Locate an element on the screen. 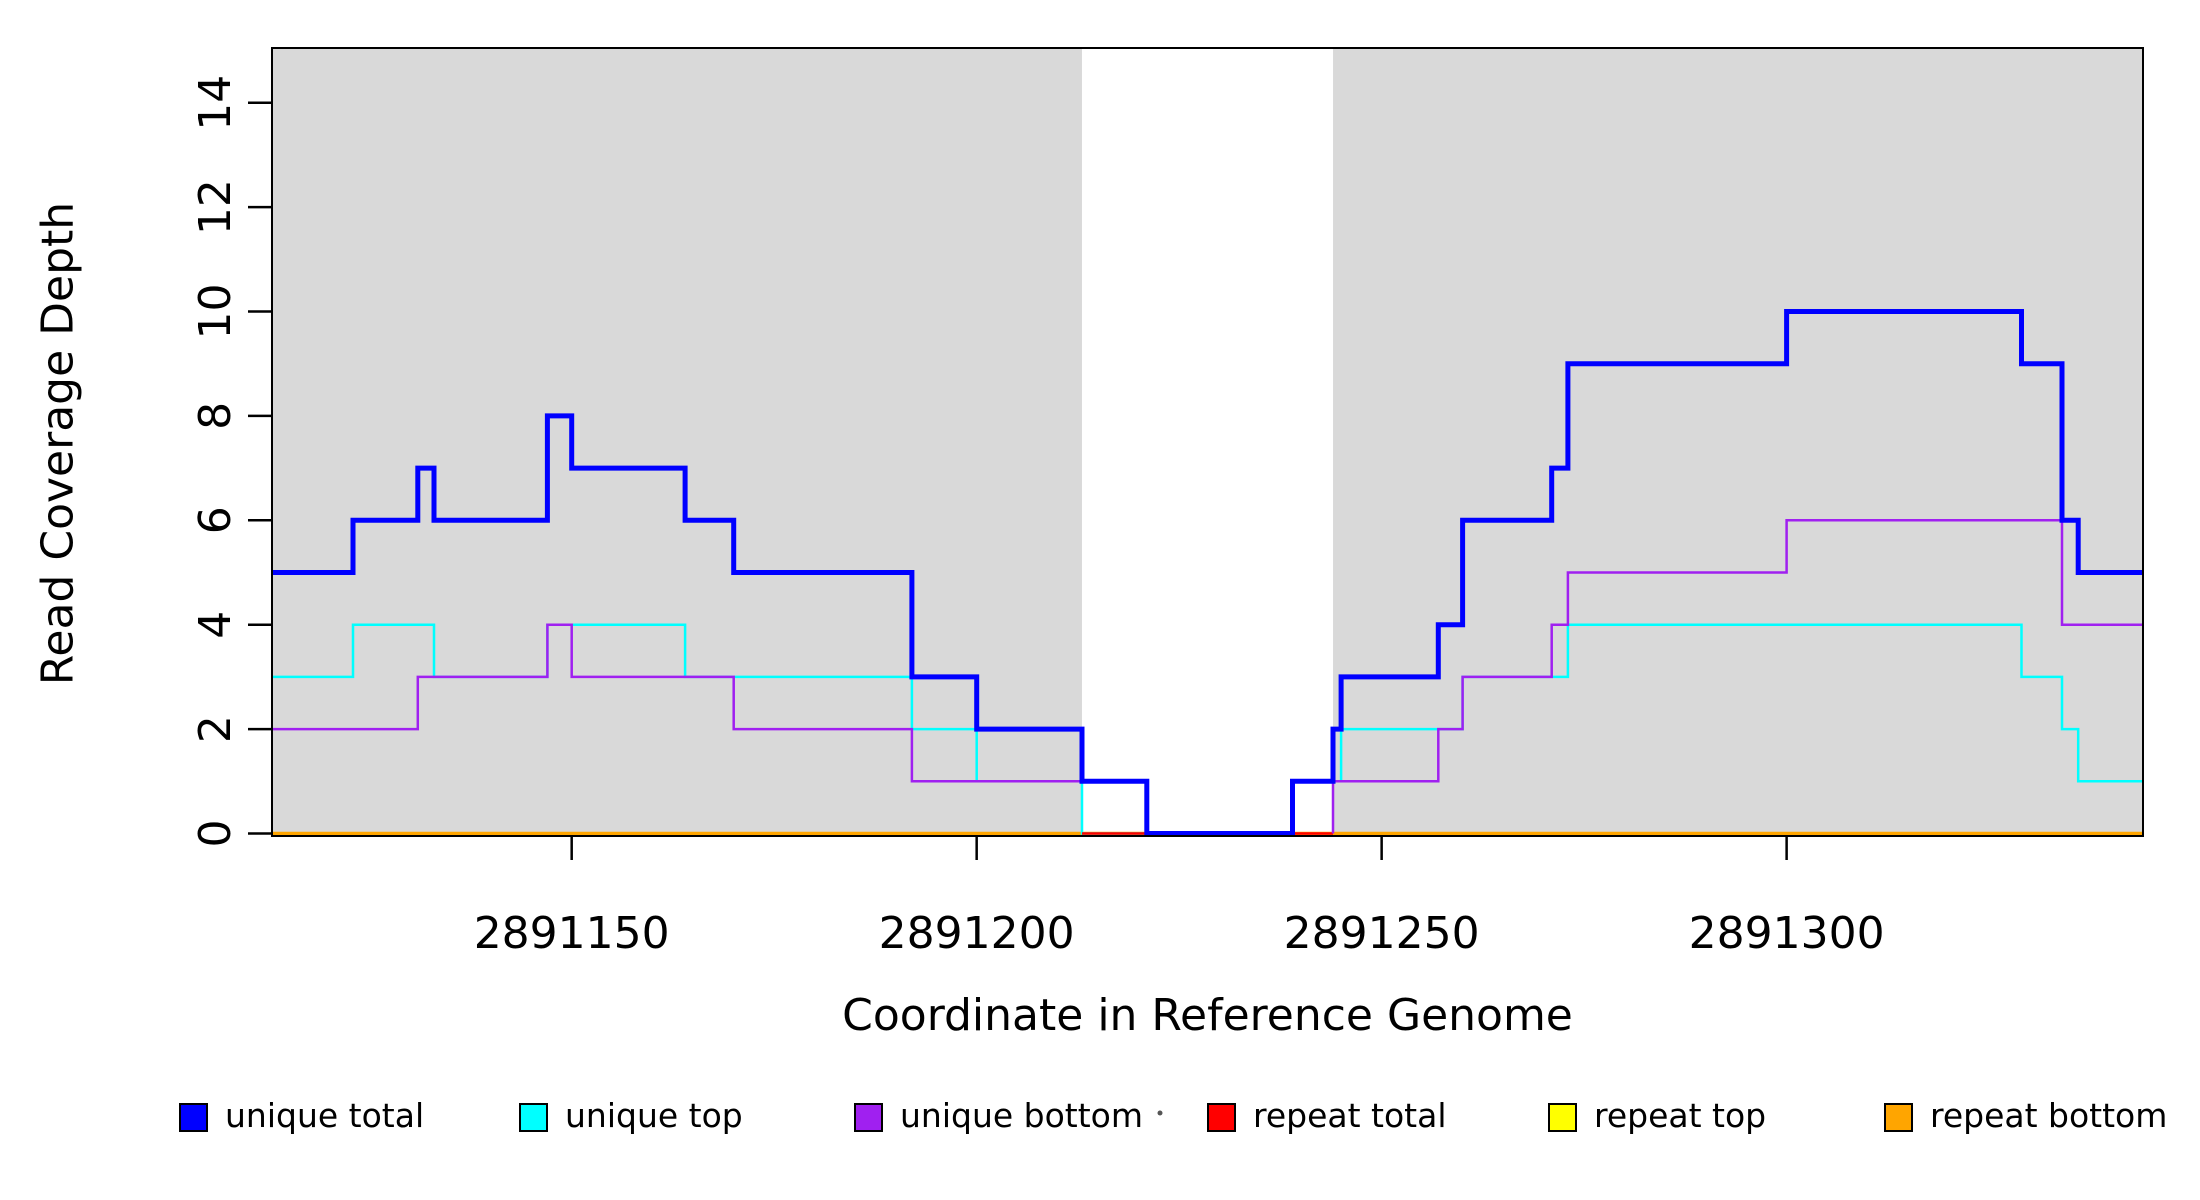 This screenshot has height=1200, width=2200. x-axis-title: Coordinate in Reference Genome is located at coordinates (1207, 1015).